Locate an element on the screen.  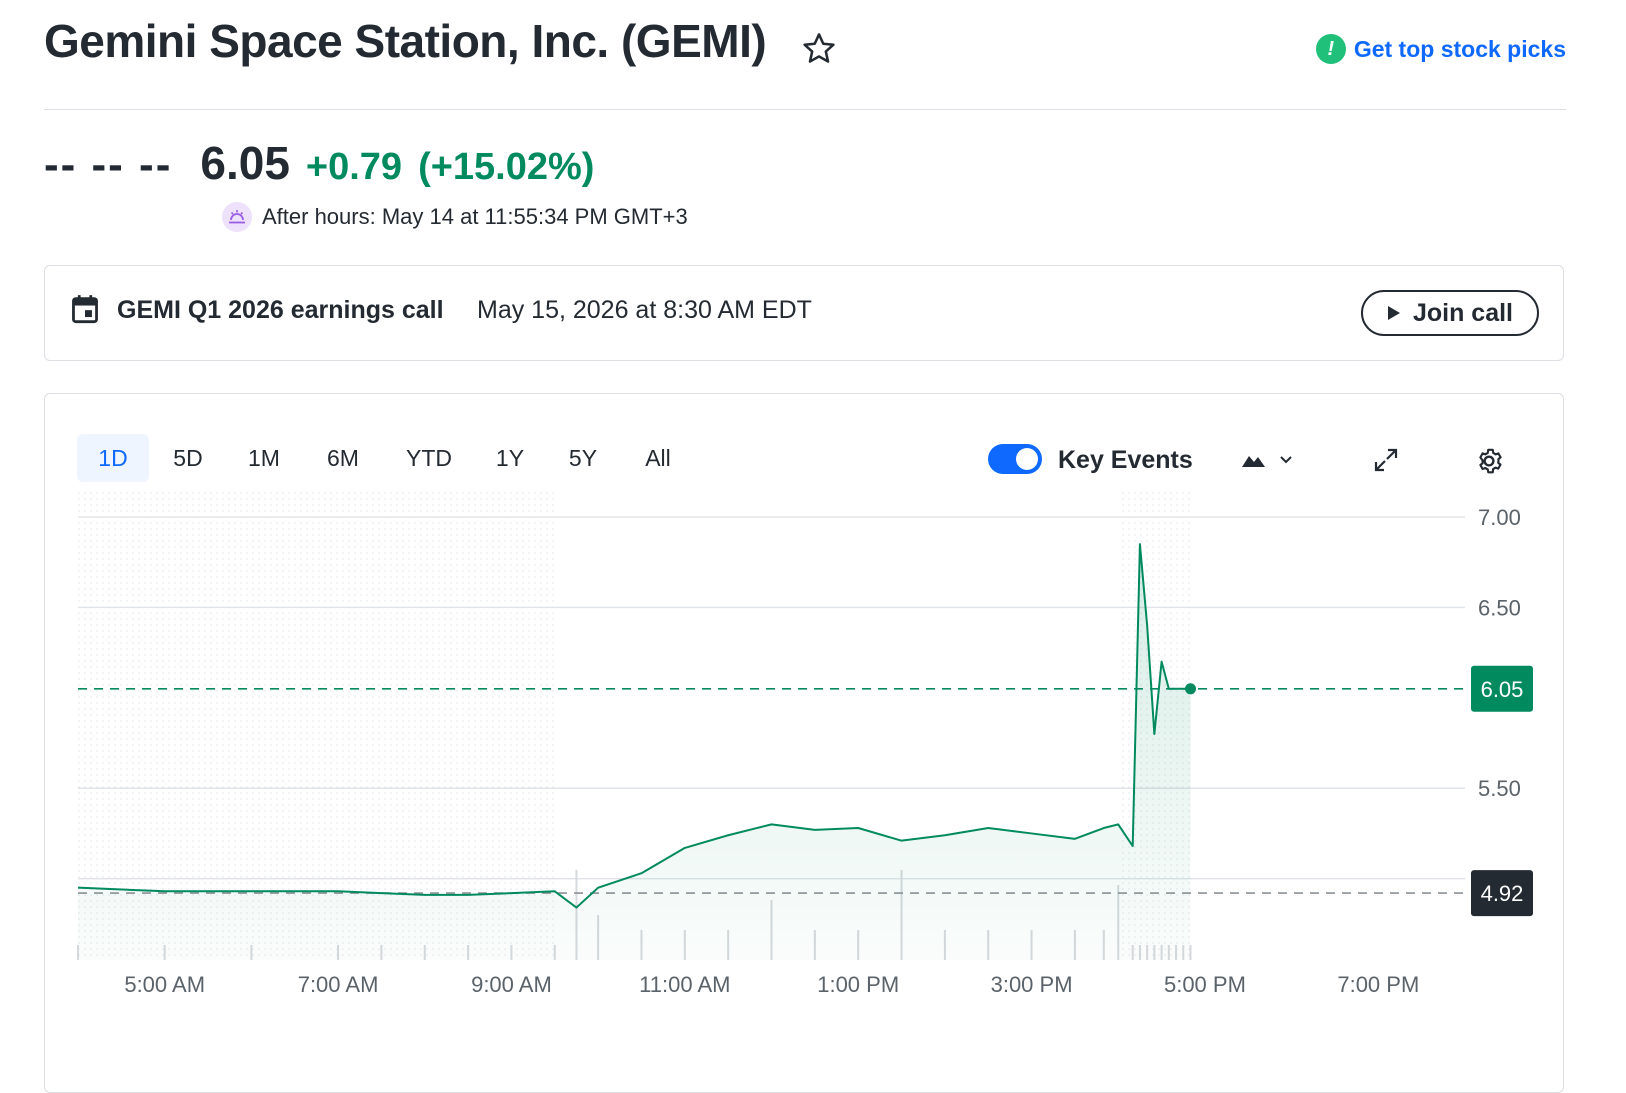
previous-close-tag-label: 4.92 is located at coordinates (1502, 893).